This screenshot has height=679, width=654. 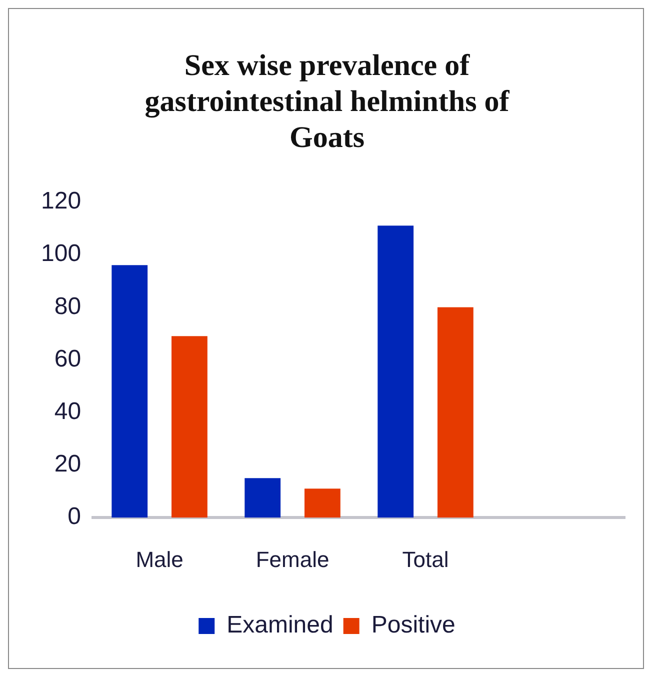 What do you see at coordinates (68, 412) in the screenshot?
I see `y-tick-label: 40` at bounding box center [68, 412].